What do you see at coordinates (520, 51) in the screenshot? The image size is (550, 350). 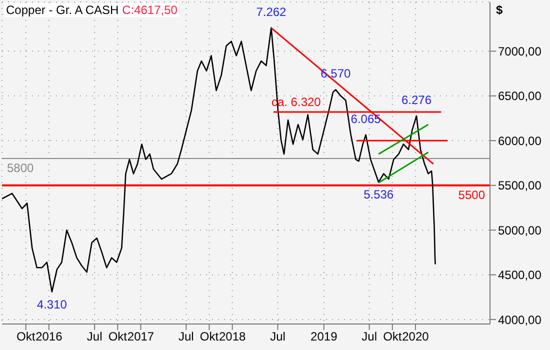 I see `y-tick-label: 7000,00` at bounding box center [520, 51].